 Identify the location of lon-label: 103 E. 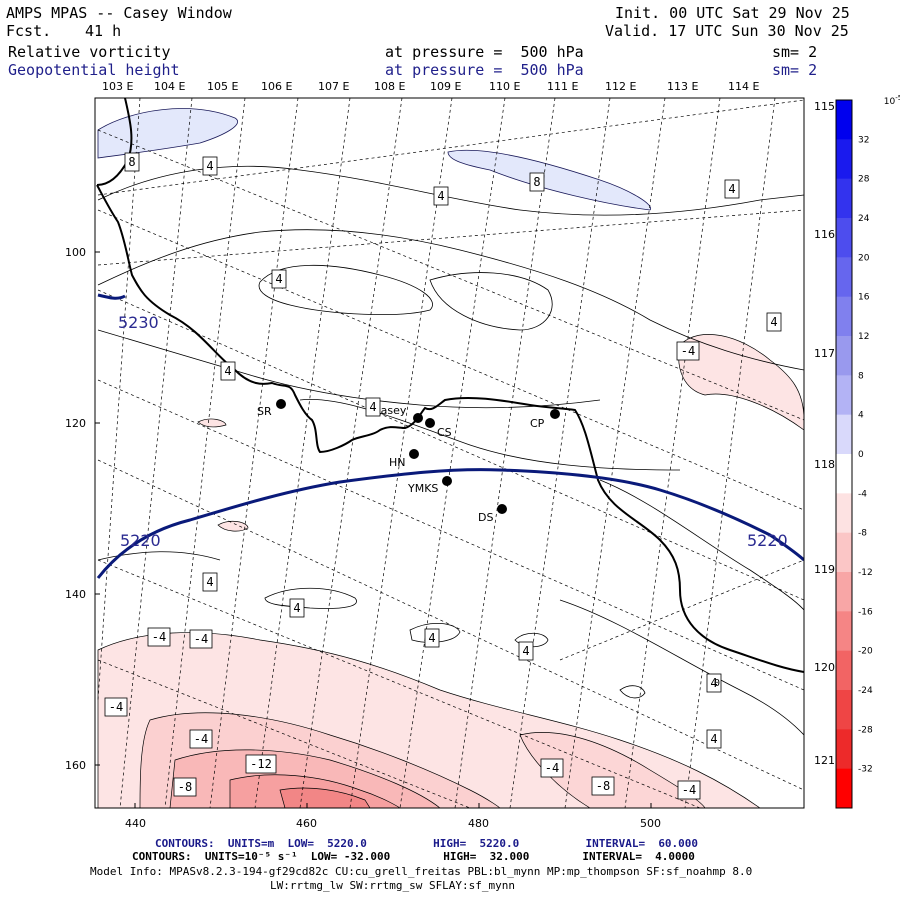
(117, 86).